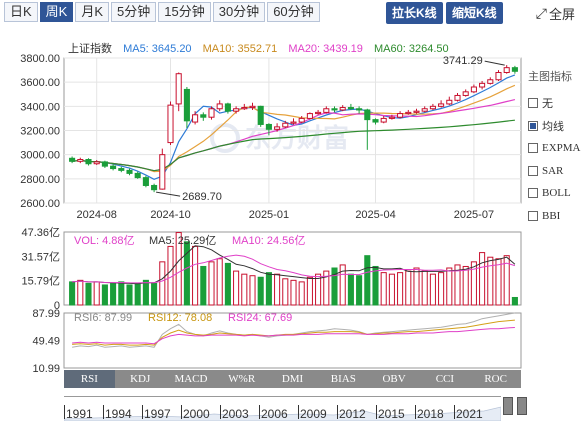  Describe the element at coordinates (555, 103) in the screenshot. I see `indicator-none: 无` at that location.